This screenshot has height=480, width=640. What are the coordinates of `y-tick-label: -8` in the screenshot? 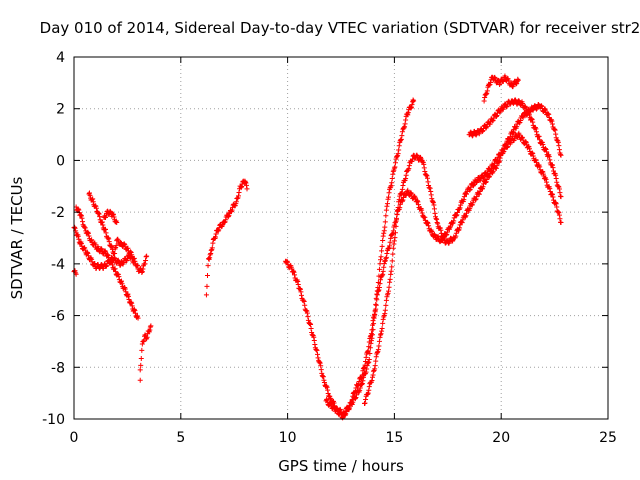 It's located at (58, 368).